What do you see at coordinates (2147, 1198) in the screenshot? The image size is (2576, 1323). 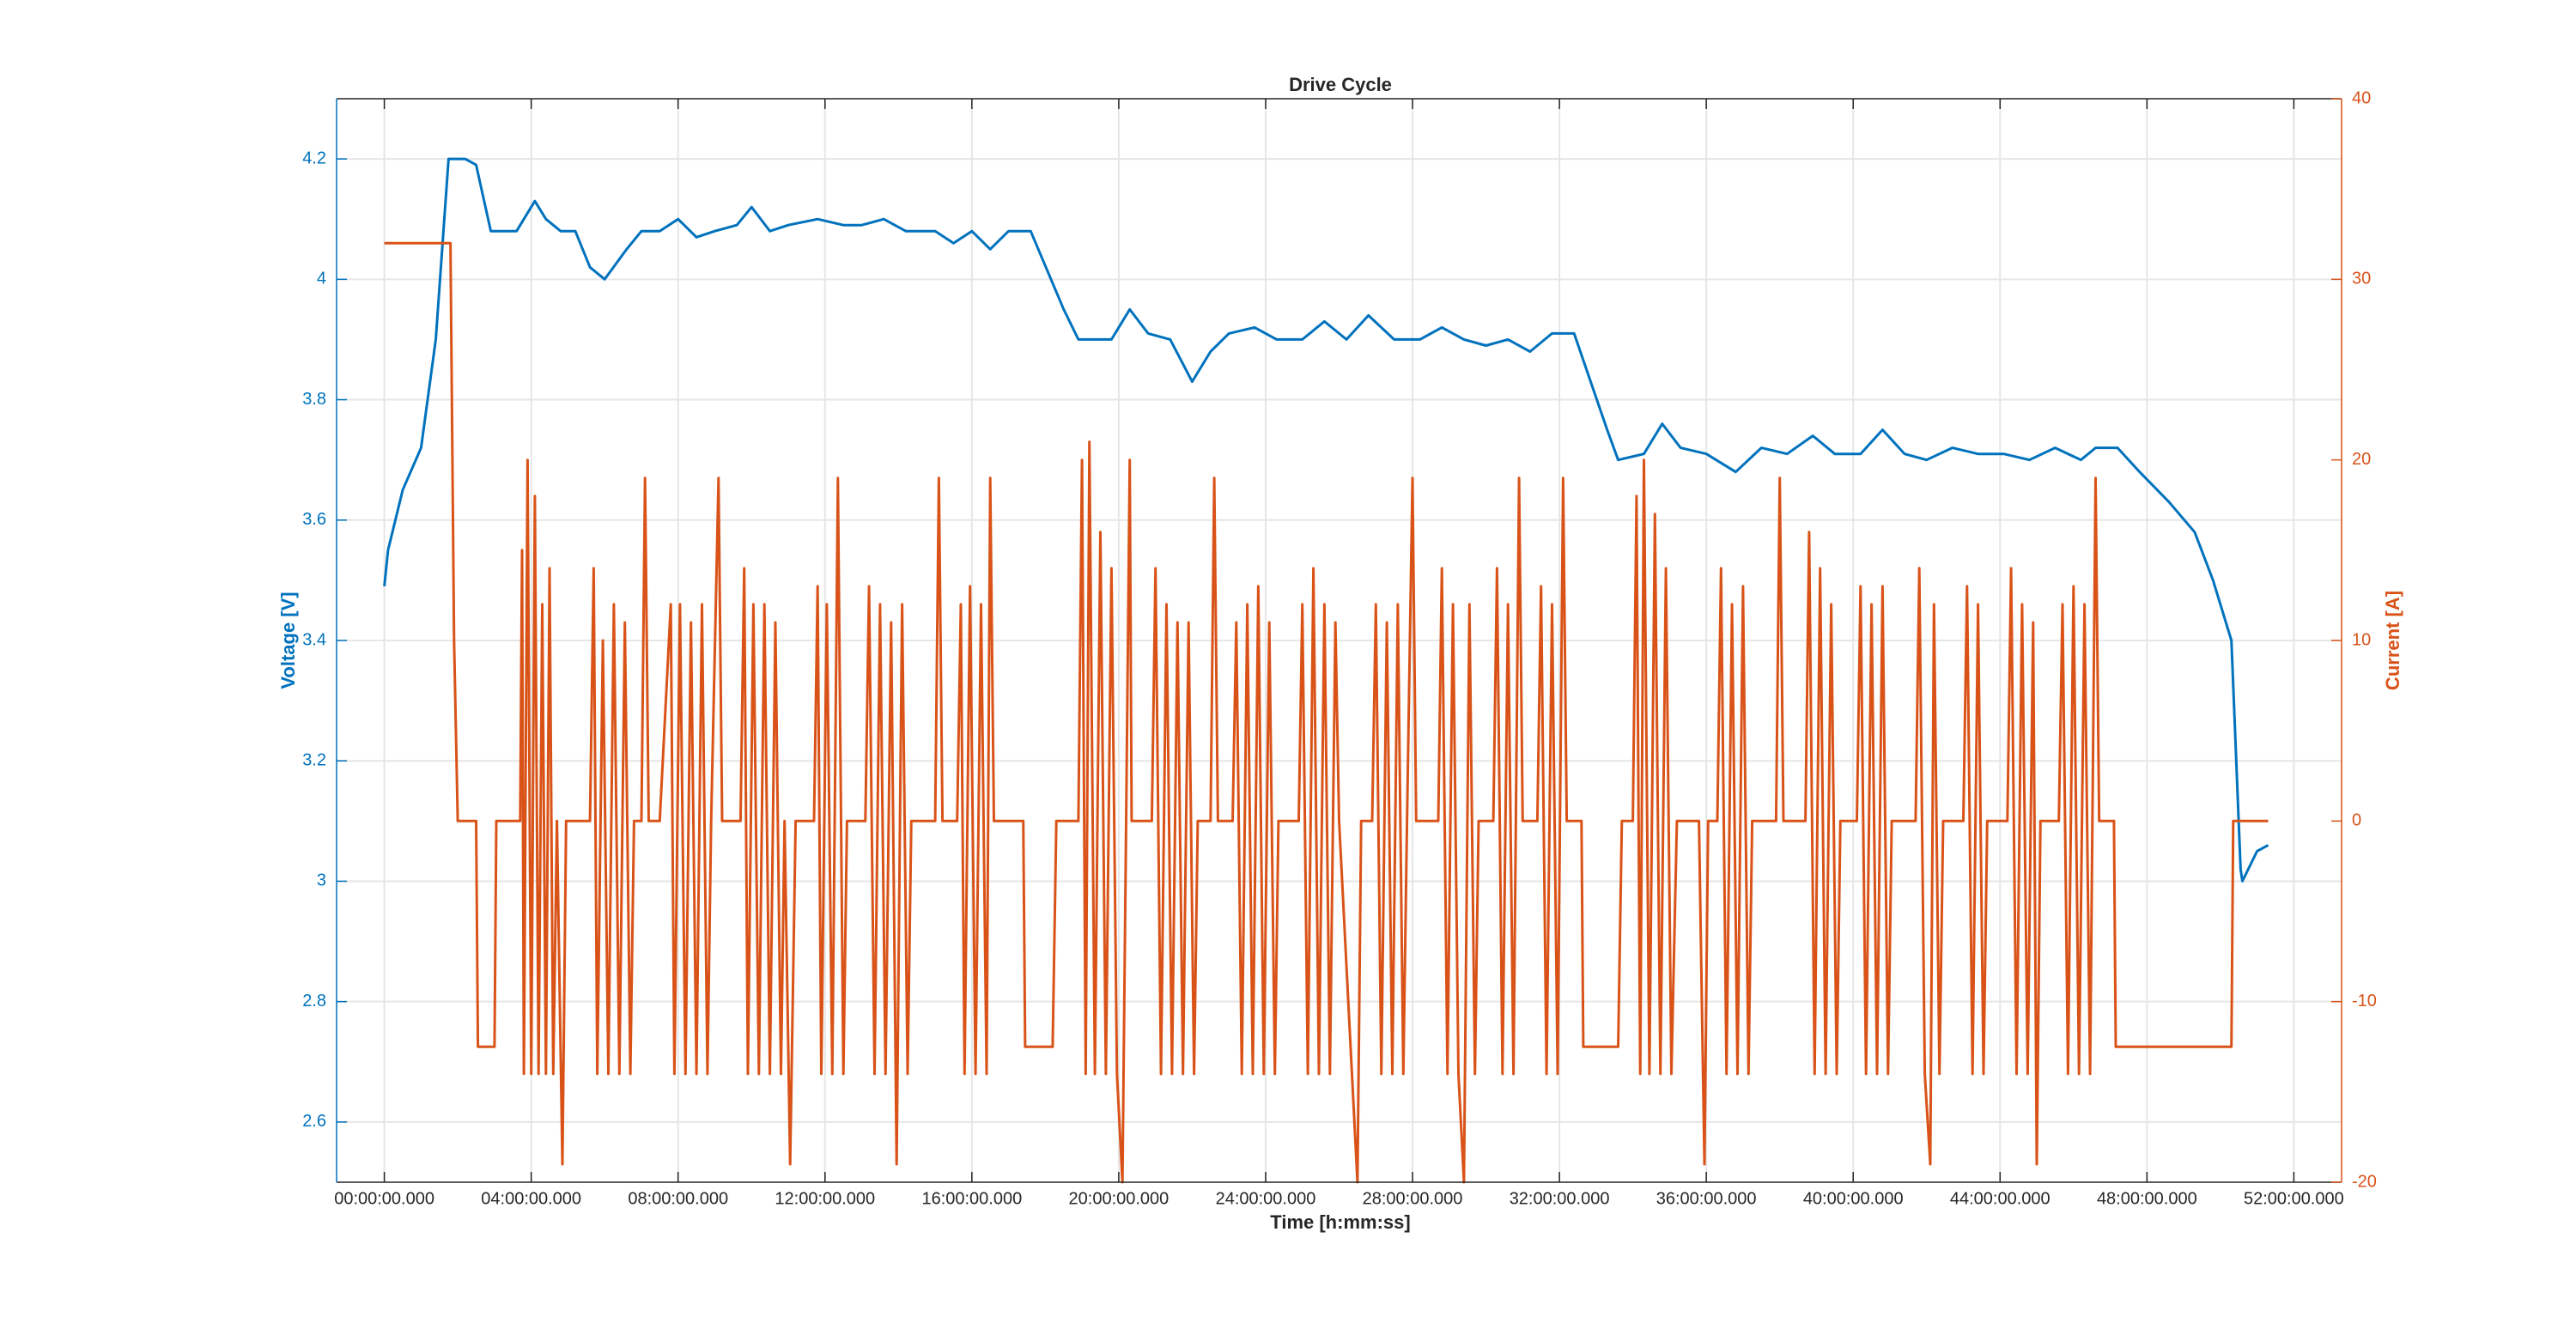 I see `x-tick-label: 48:00:00.000` at bounding box center [2147, 1198].